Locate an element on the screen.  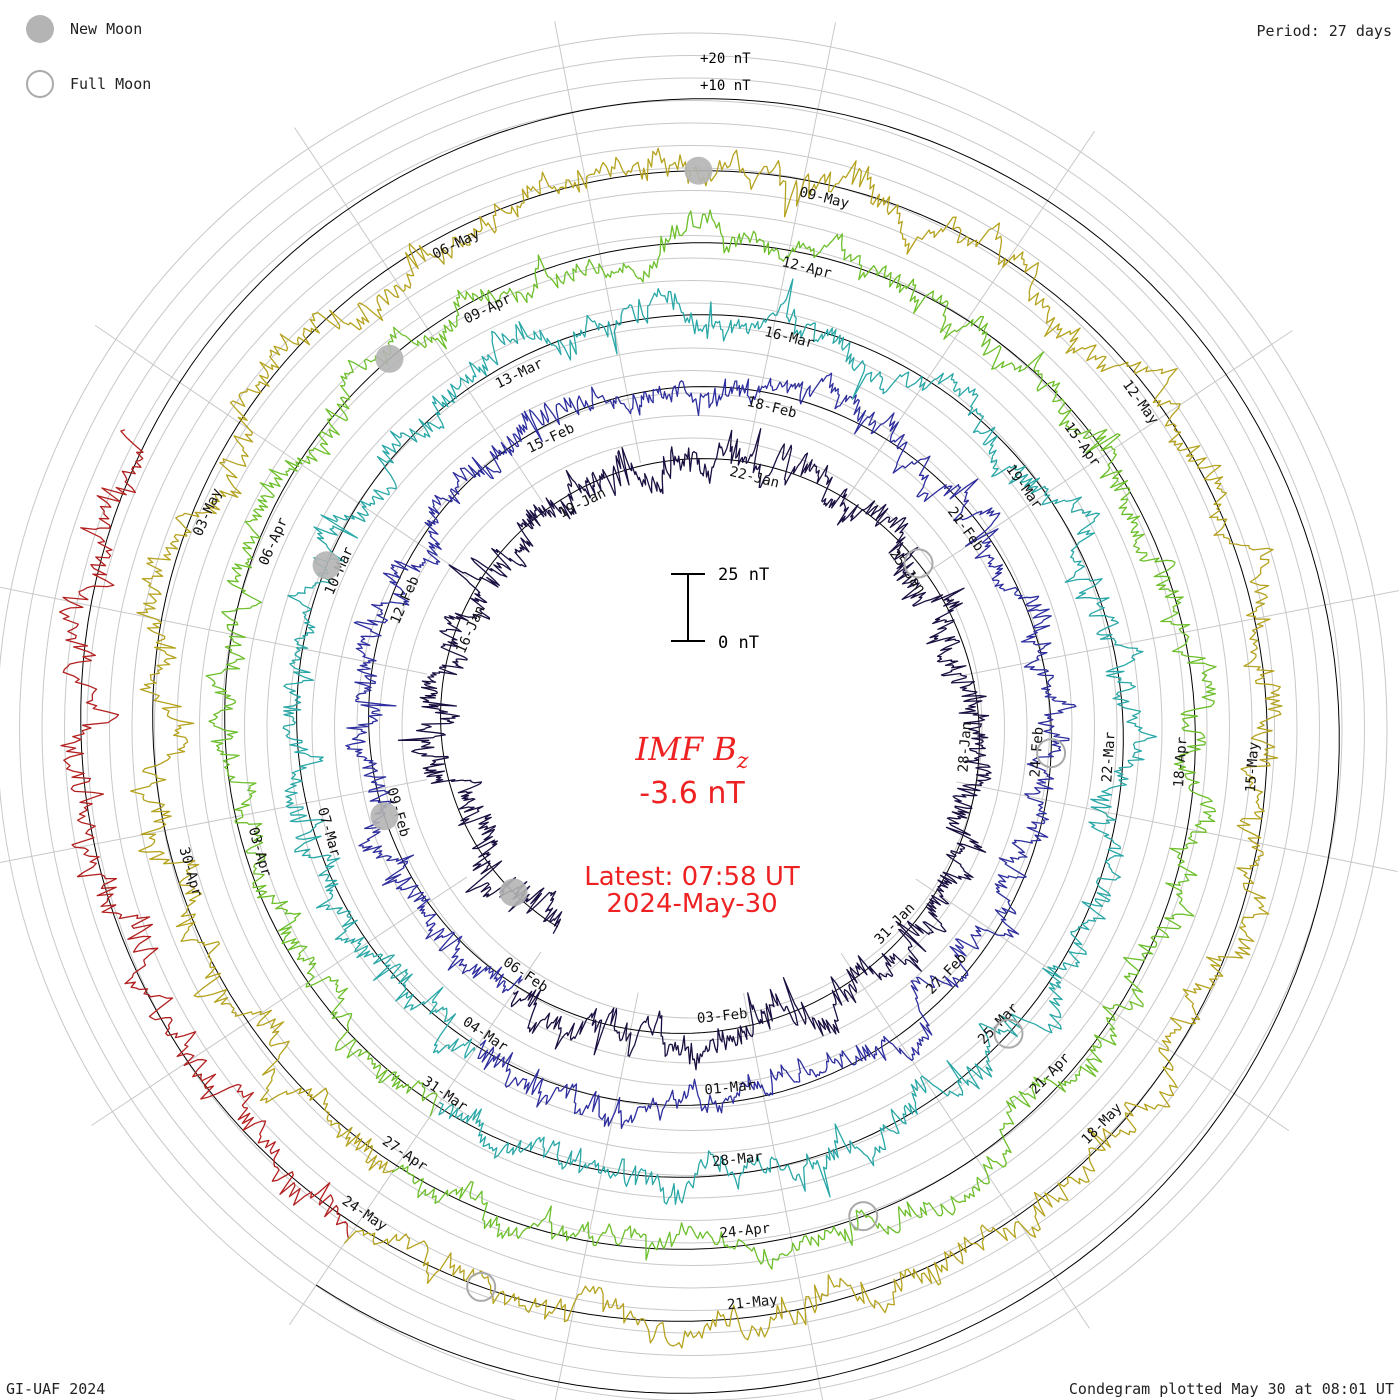
credit-label: GI-UAF 2024 is located at coordinates (56, 1389).